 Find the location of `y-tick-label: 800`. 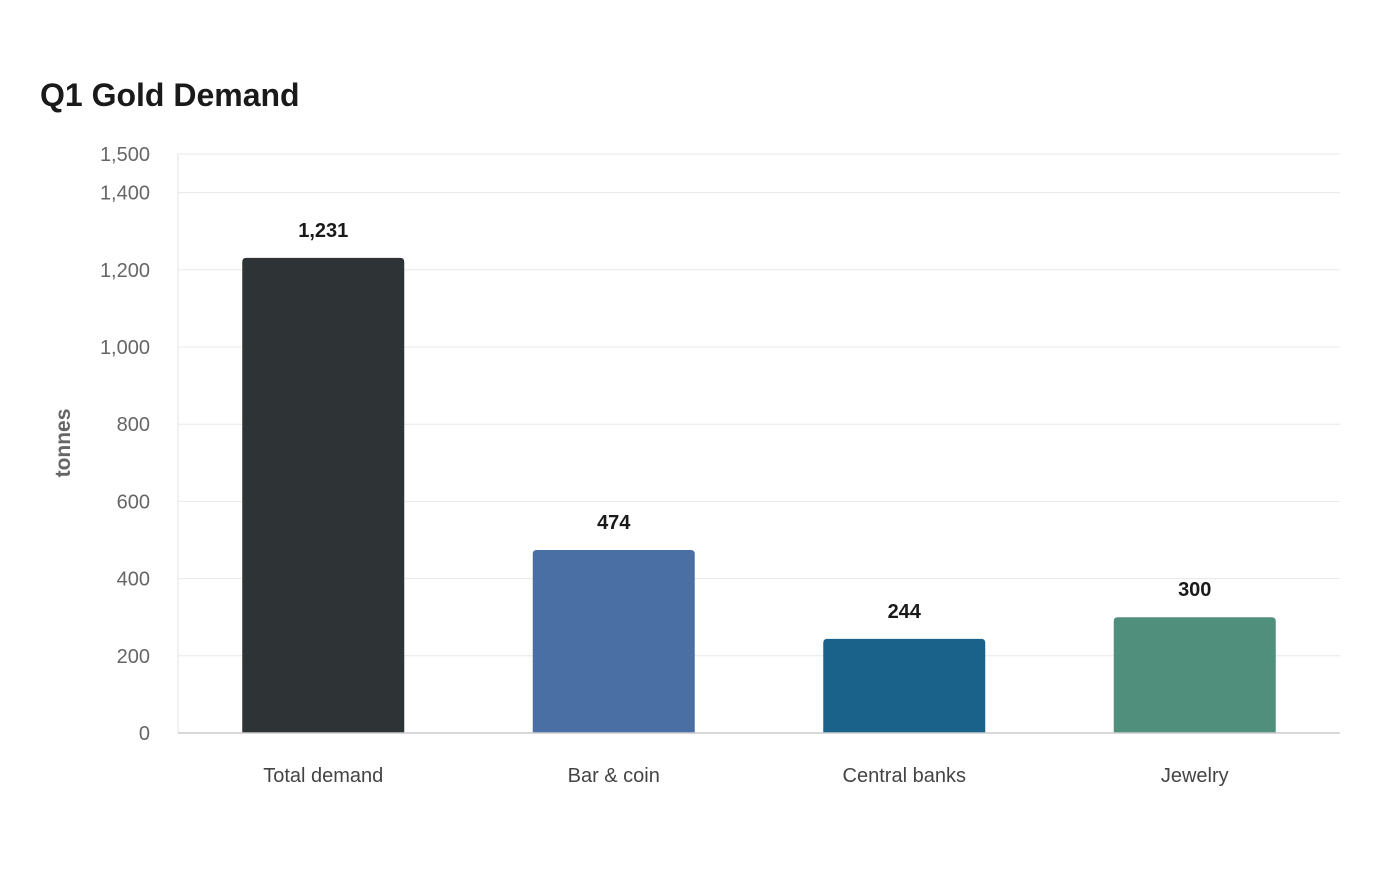

y-tick-label: 800 is located at coordinates (133, 425).